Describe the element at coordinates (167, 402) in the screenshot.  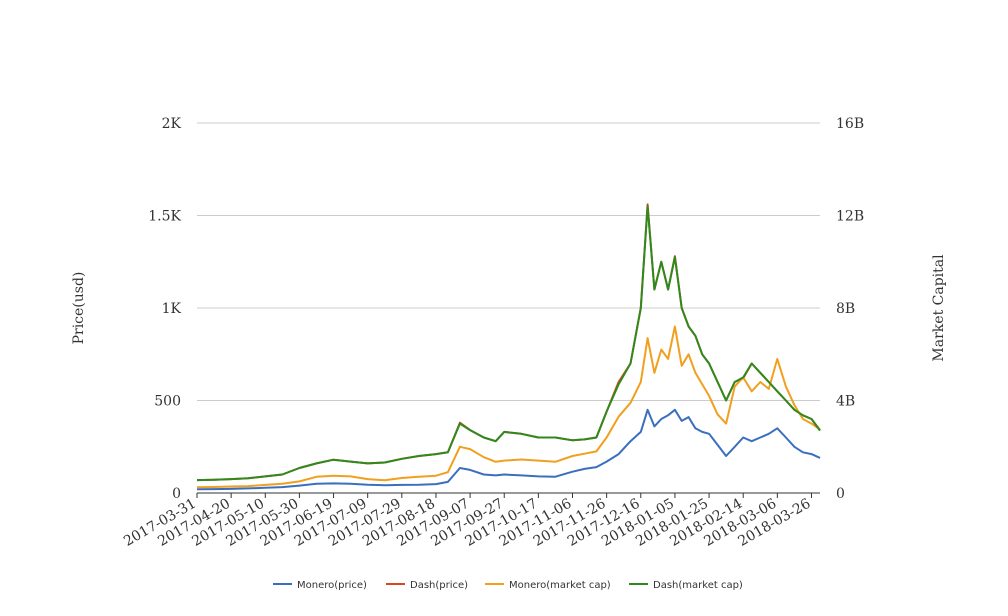
I see `left-tick-label: 500` at that location.